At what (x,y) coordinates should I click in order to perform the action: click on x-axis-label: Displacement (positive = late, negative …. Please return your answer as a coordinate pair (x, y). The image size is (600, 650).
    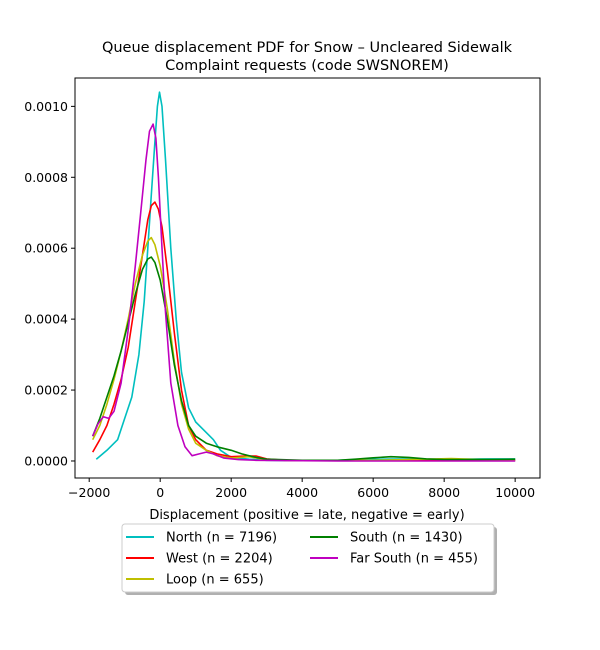
    Looking at the image, I should click on (306, 515).